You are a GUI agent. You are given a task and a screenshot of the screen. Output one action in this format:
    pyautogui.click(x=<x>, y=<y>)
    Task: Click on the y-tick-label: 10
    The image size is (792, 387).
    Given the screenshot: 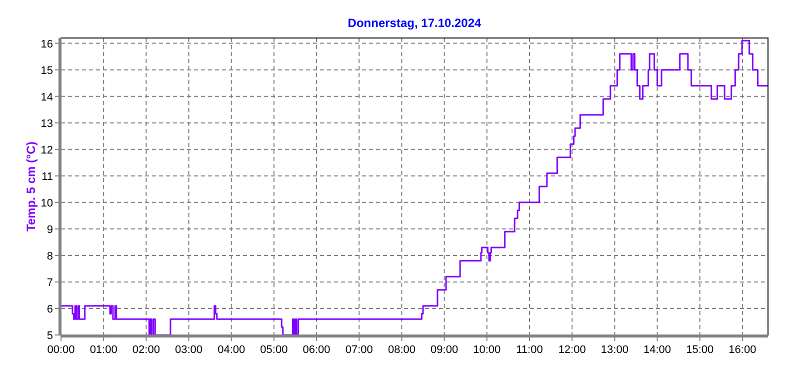 What is the action you would take?
    pyautogui.click(x=46, y=203)
    